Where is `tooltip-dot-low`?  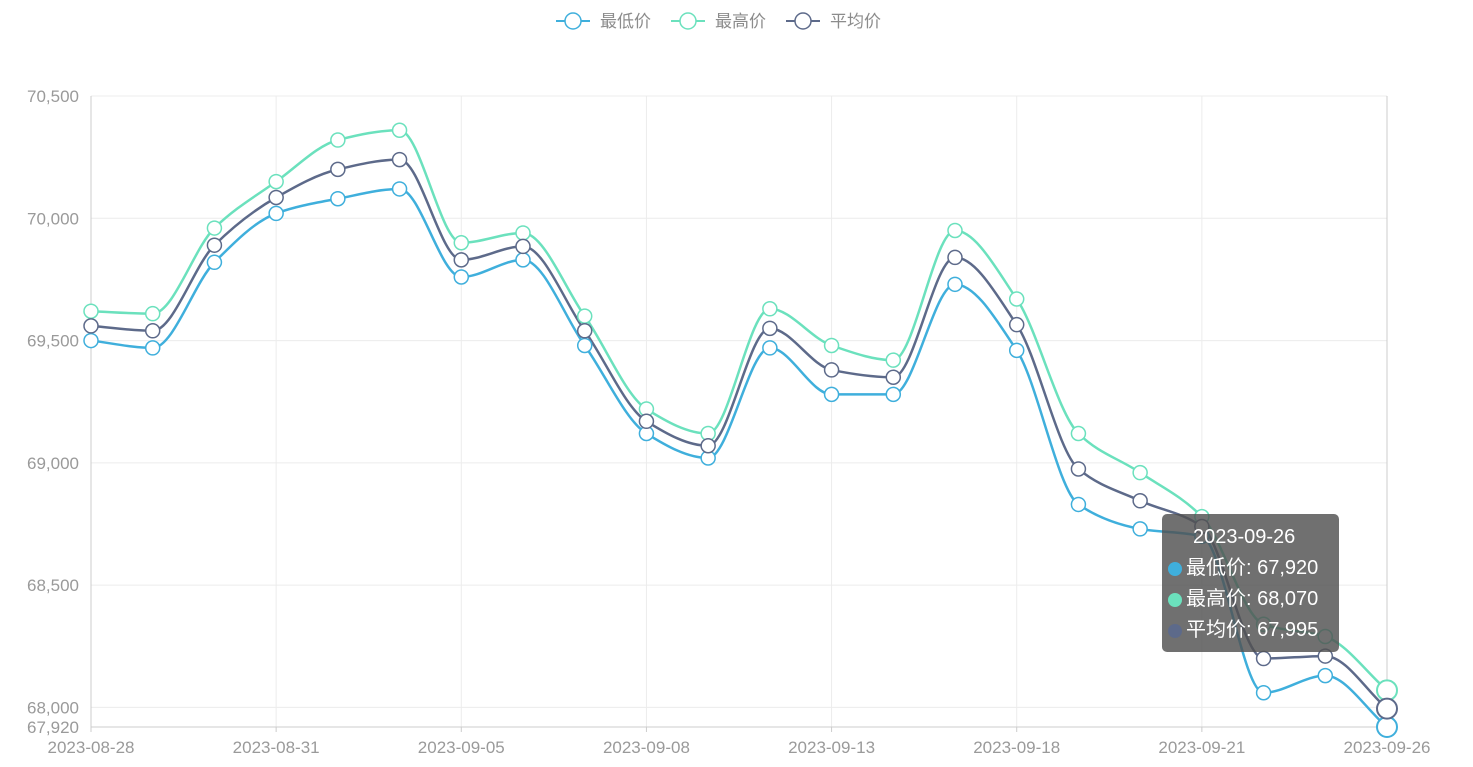
tooltip-dot-low is located at coordinates (1175, 568).